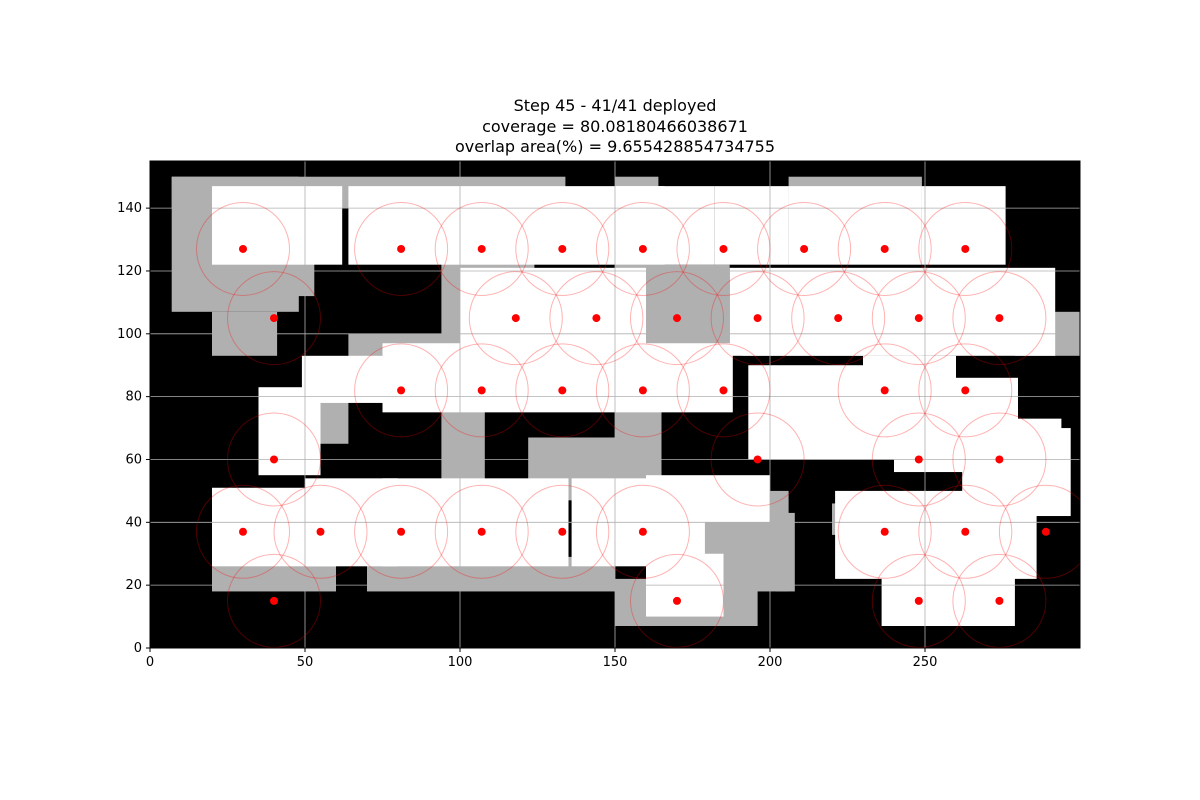  What do you see at coordinates (615, 146) in the screenshot?
I see `chart-title-line-3: overlap area(%) = 9.655428854734755` at bounding box center [615, 146].